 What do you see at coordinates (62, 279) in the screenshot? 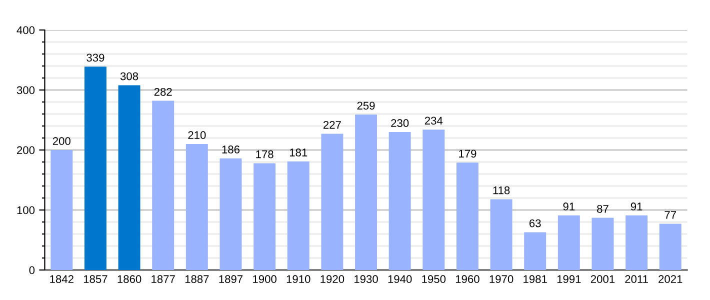
I see `x-tick-label: 1842` at bounding box center [62, 279].